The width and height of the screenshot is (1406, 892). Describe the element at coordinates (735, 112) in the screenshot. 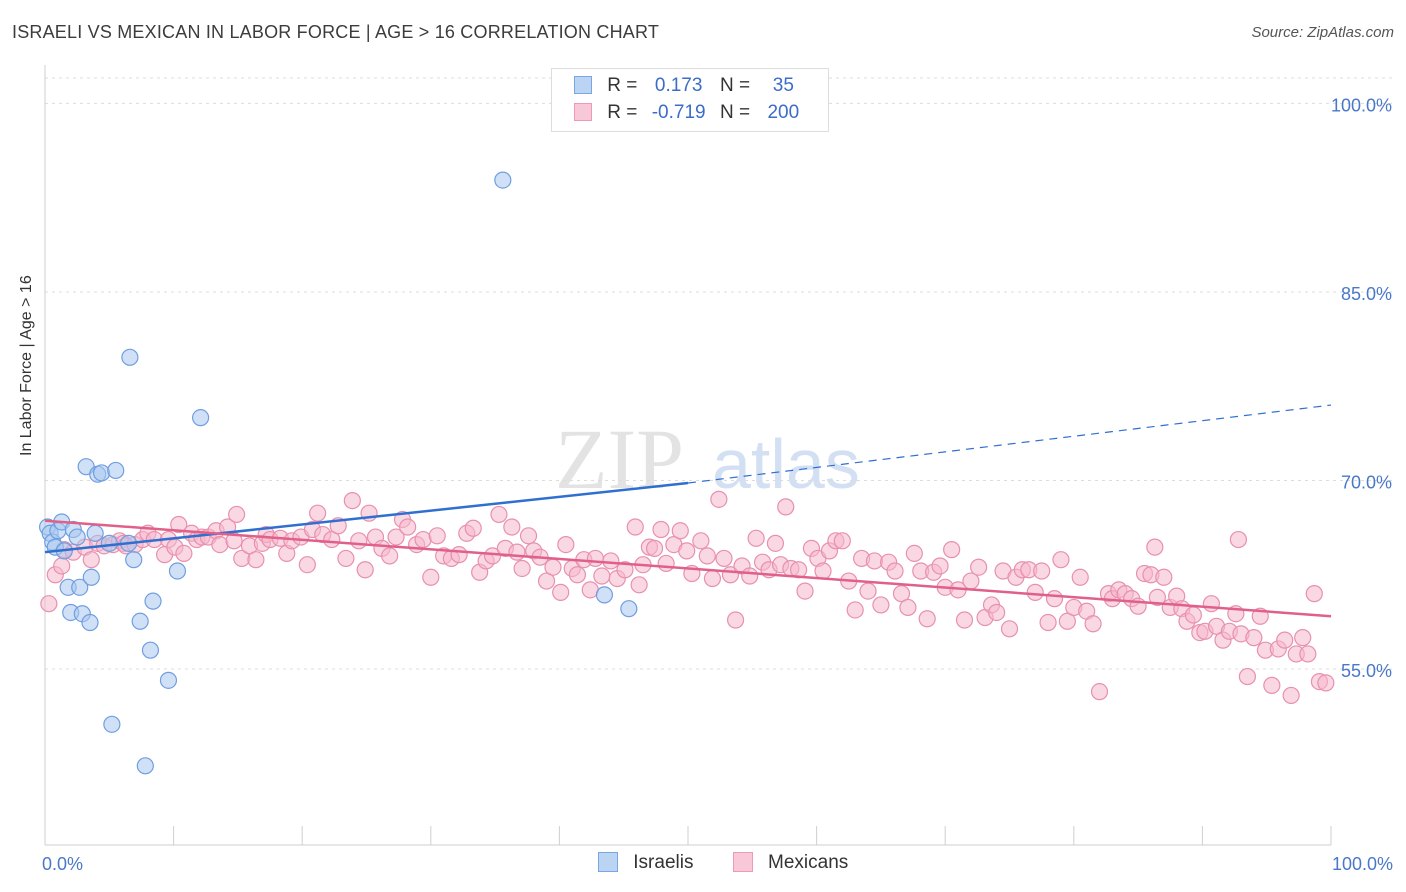

I see `n-label: N =` at that location.